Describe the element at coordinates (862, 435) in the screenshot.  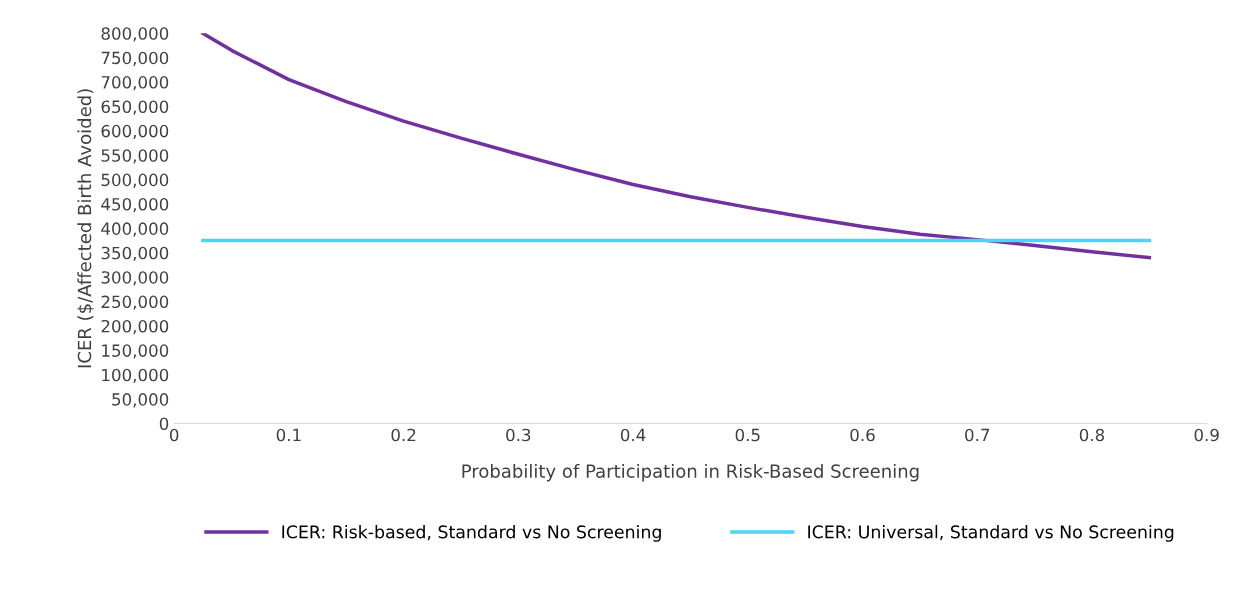
I see `x-tick-label: 0.6` at that location.